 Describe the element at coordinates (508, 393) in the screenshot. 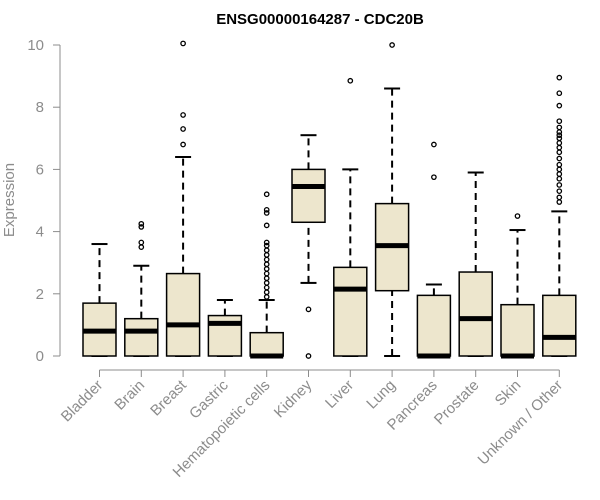

I see `x-tick-label: Skin` at that location.